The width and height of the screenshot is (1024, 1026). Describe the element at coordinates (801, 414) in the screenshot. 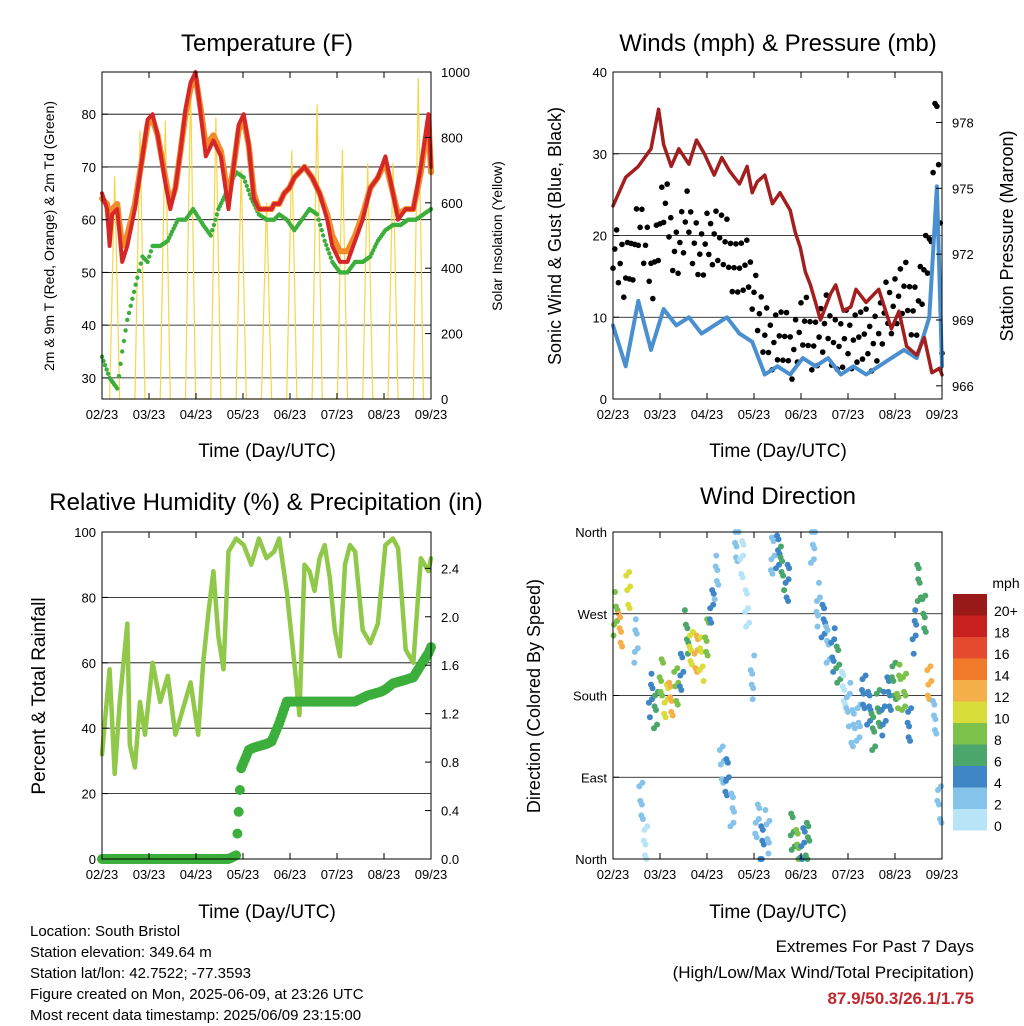

I see `winds-xtick-label: 06/23` at that location.